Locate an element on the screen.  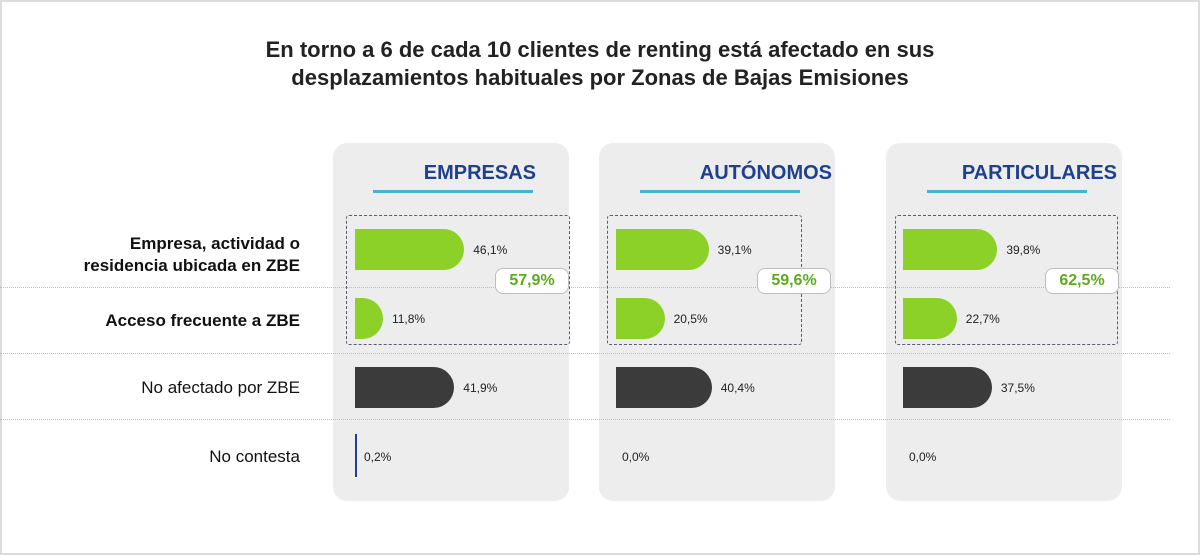
panel-header-autonomos: AUTÓNOMOS is located at coordinates (765, 173).